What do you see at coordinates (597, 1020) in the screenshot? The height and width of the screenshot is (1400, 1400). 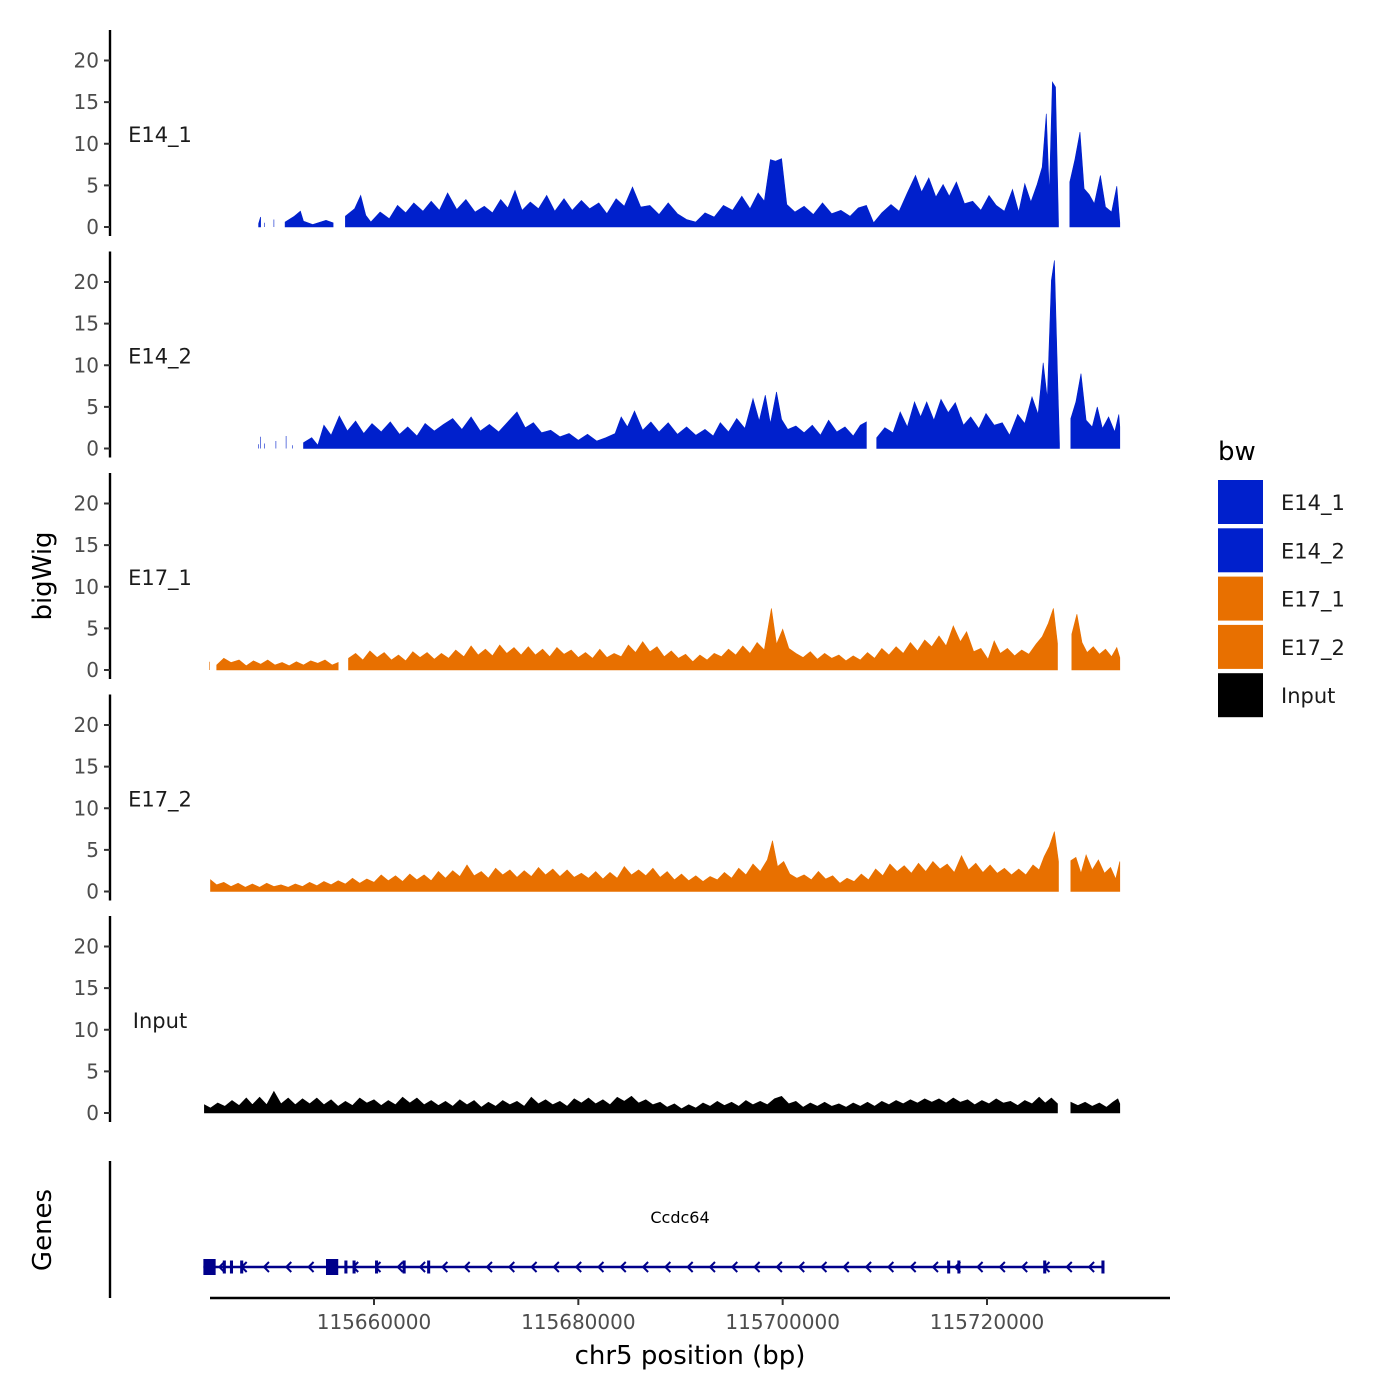 I see `track-input: 0 5 10 15 20 Input` at bounding box center [597, 1020].